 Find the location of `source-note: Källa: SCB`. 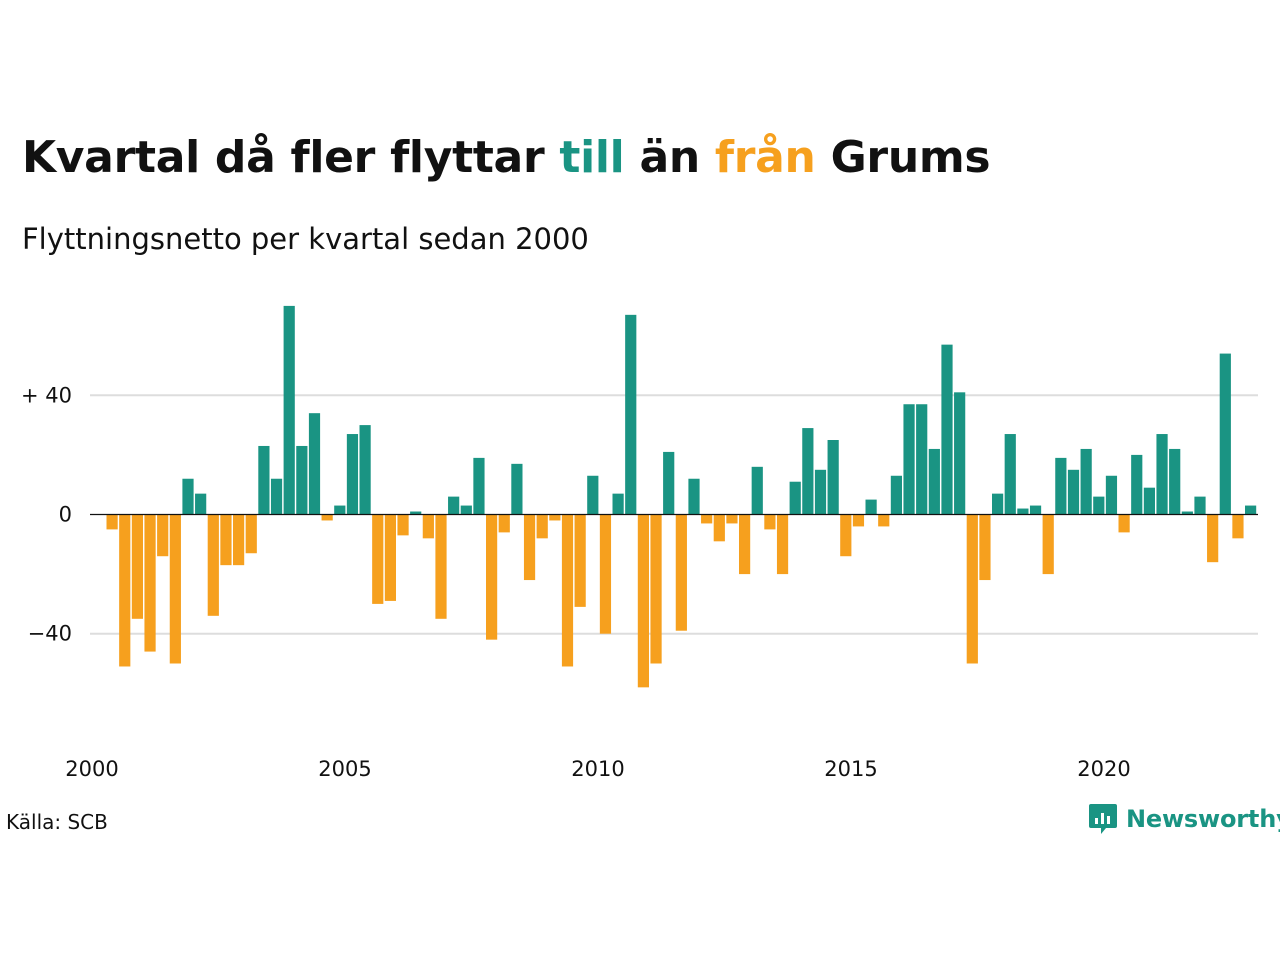

source-note: Källa: SCB is located at coordinates (57, 822).